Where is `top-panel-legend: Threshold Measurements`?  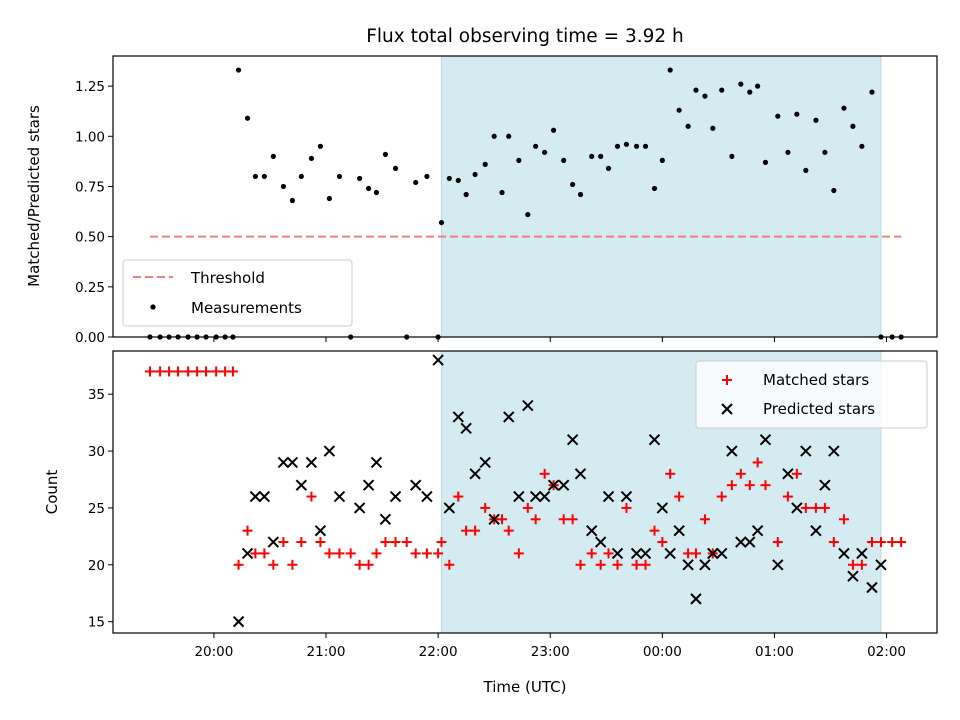
top-panel-legend: Threshold Measurements is located at coordinates (237, 293).